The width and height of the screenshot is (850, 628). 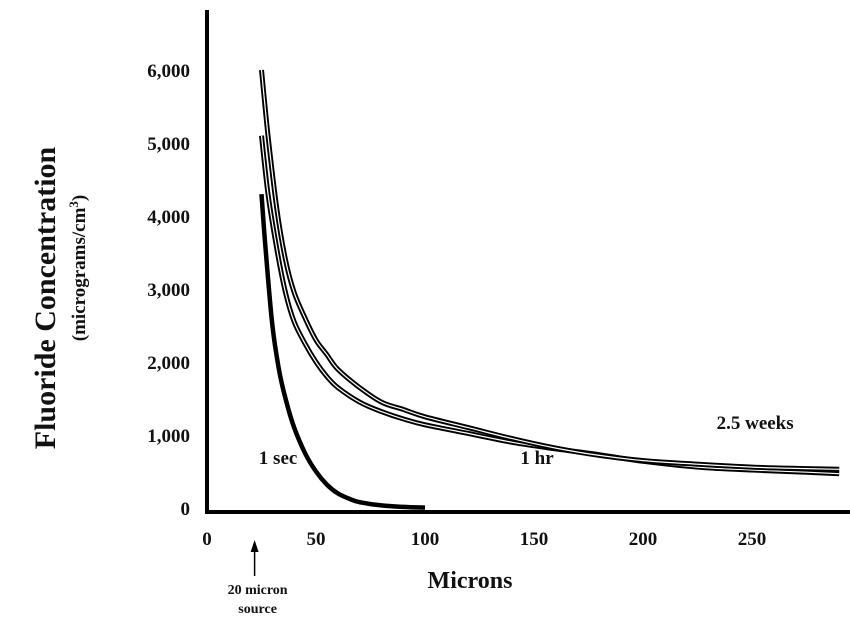 I want to click on y-tick-label: 5,000, so click(x=168, y=144).